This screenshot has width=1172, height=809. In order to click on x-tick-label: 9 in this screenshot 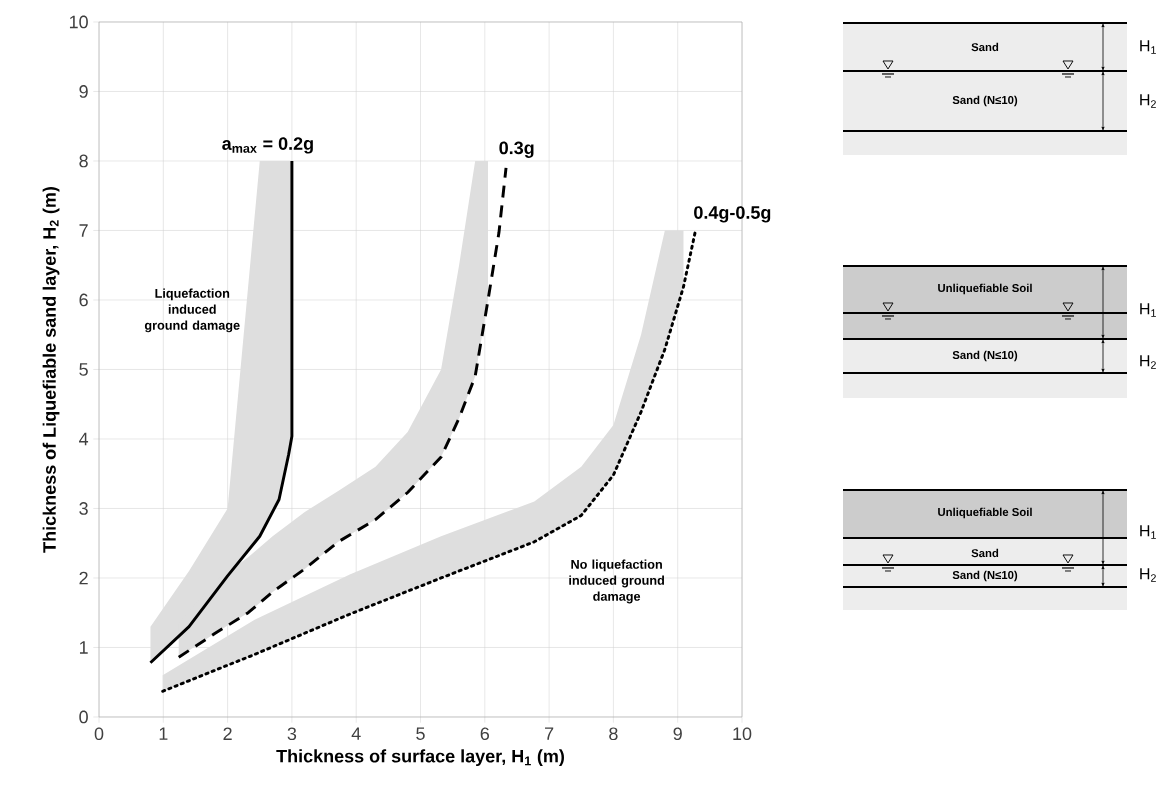, I will do `click(677, 734)`.